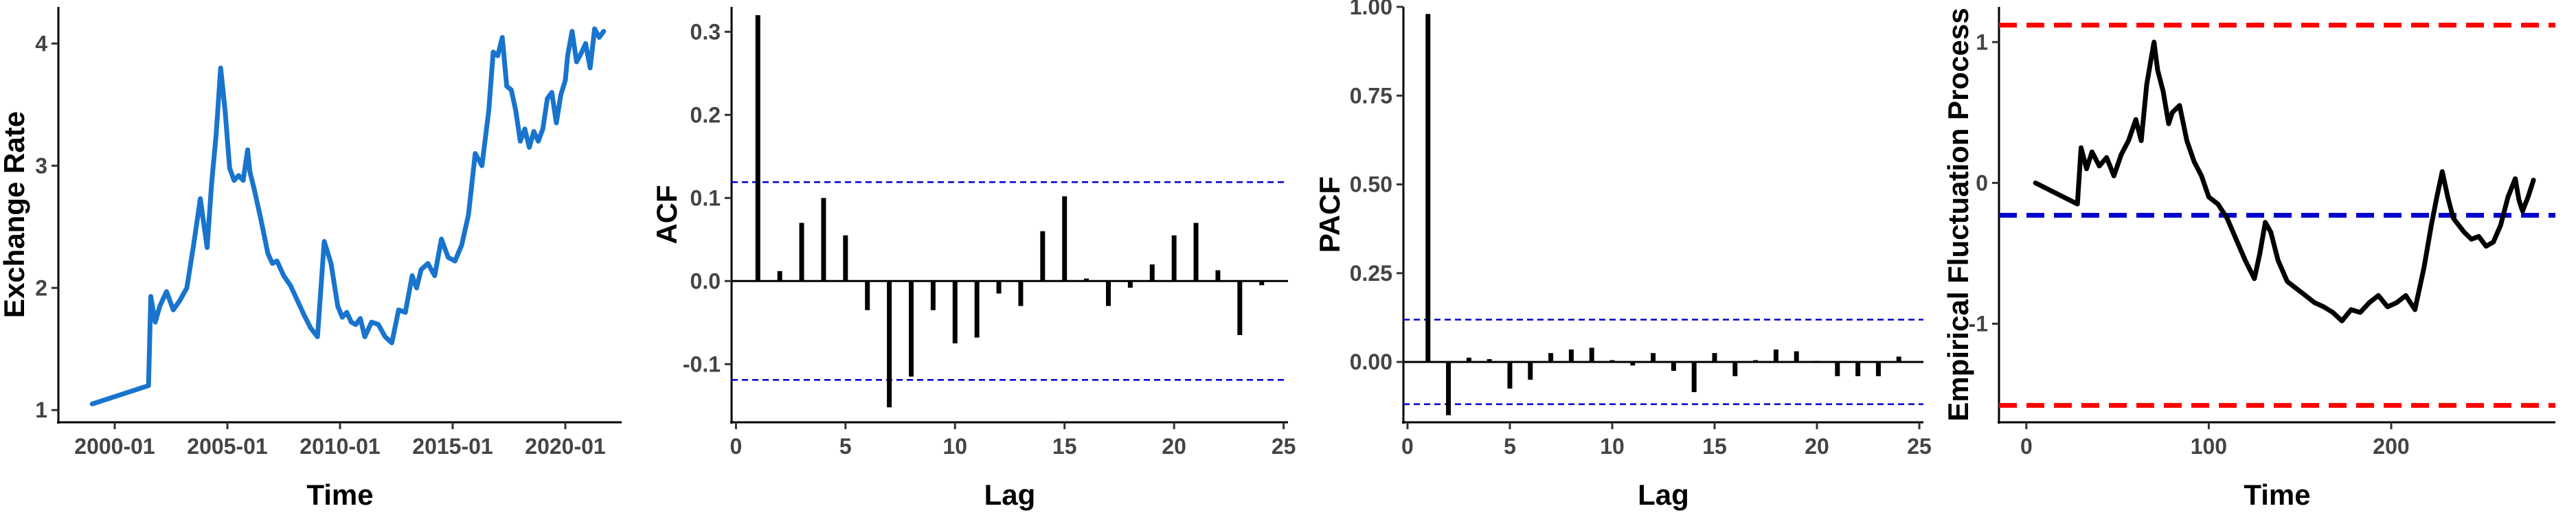 This screenshot has height=515, width=2576. I want to click on x-tick-label: 2005-01, so click(227, 446).